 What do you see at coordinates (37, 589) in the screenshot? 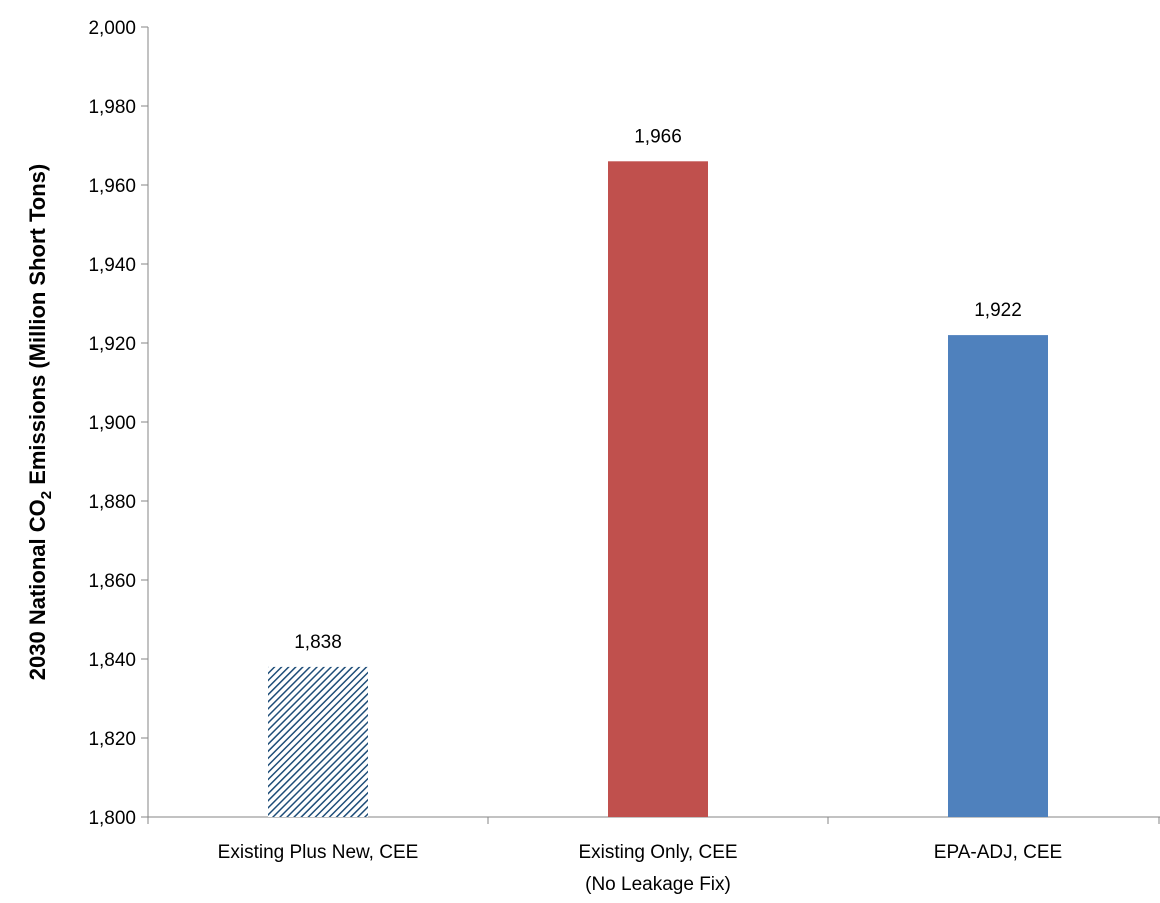
I see `y-axis-title-part: 2030 National CO` at bounding box center [37, 589].